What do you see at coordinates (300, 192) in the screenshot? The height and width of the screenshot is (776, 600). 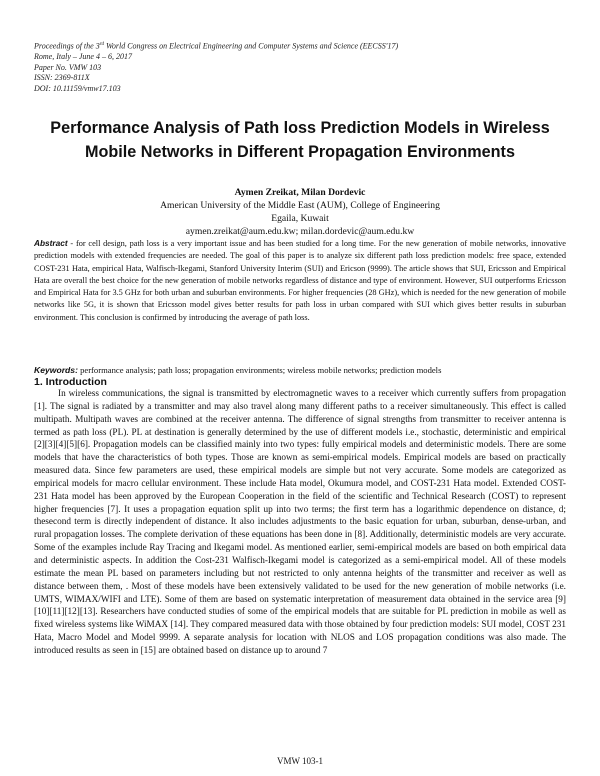 I see `author-names: Aymen Zreikat, Milan Dordevic` at bounding box center [300, 192].